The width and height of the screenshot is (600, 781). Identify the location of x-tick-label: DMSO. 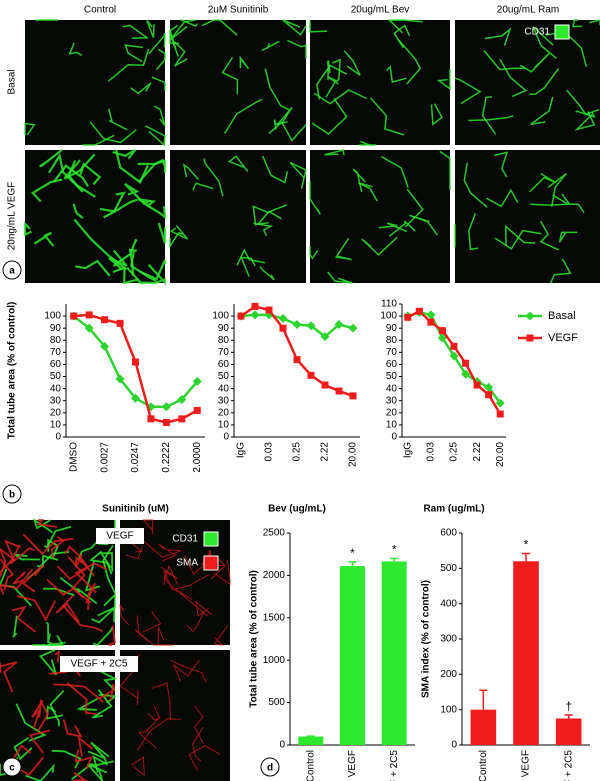
(73, 457).